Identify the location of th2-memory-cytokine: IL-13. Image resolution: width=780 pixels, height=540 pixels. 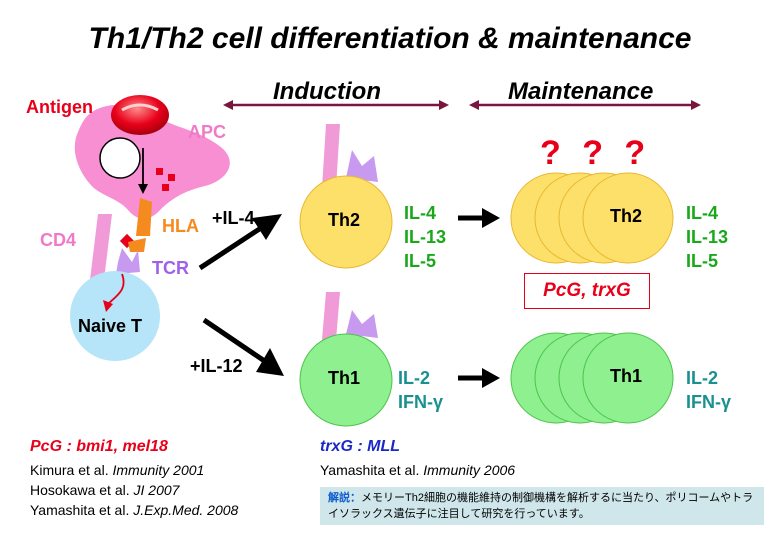
(707, 237).